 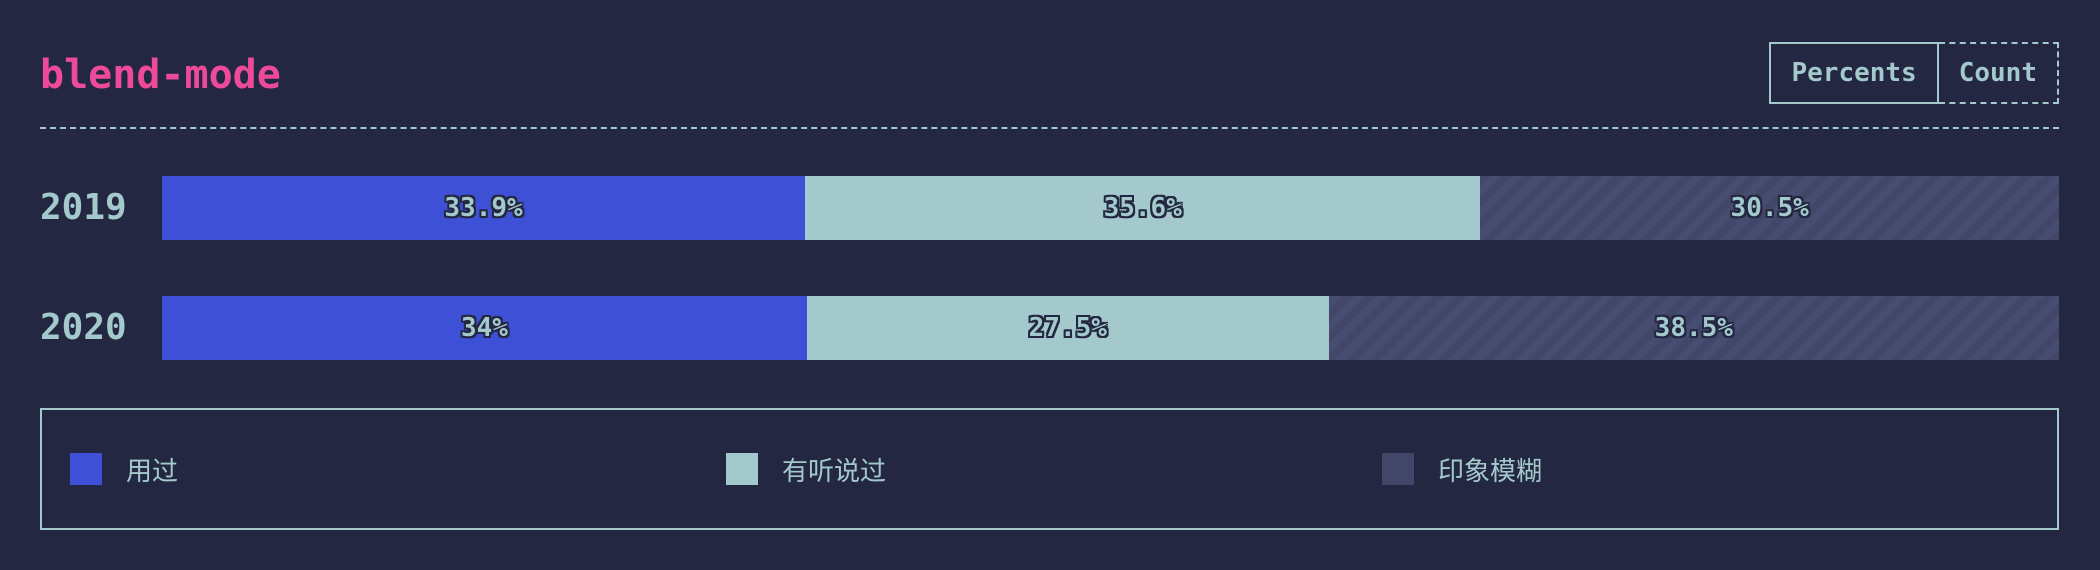 I want to click on count-toggle-button: Count, so click(x=1998, y=73).